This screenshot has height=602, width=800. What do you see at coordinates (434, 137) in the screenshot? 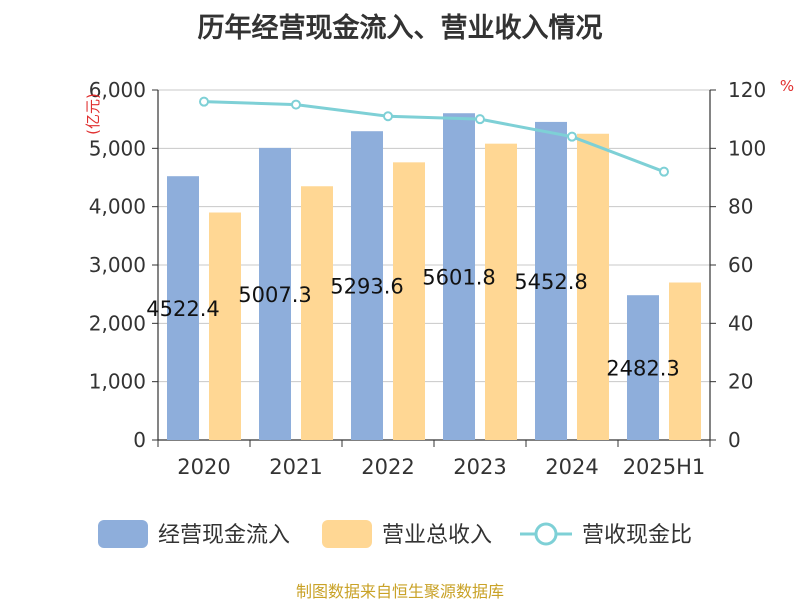
I see `line-ratio` at bounding box center [434, 137].